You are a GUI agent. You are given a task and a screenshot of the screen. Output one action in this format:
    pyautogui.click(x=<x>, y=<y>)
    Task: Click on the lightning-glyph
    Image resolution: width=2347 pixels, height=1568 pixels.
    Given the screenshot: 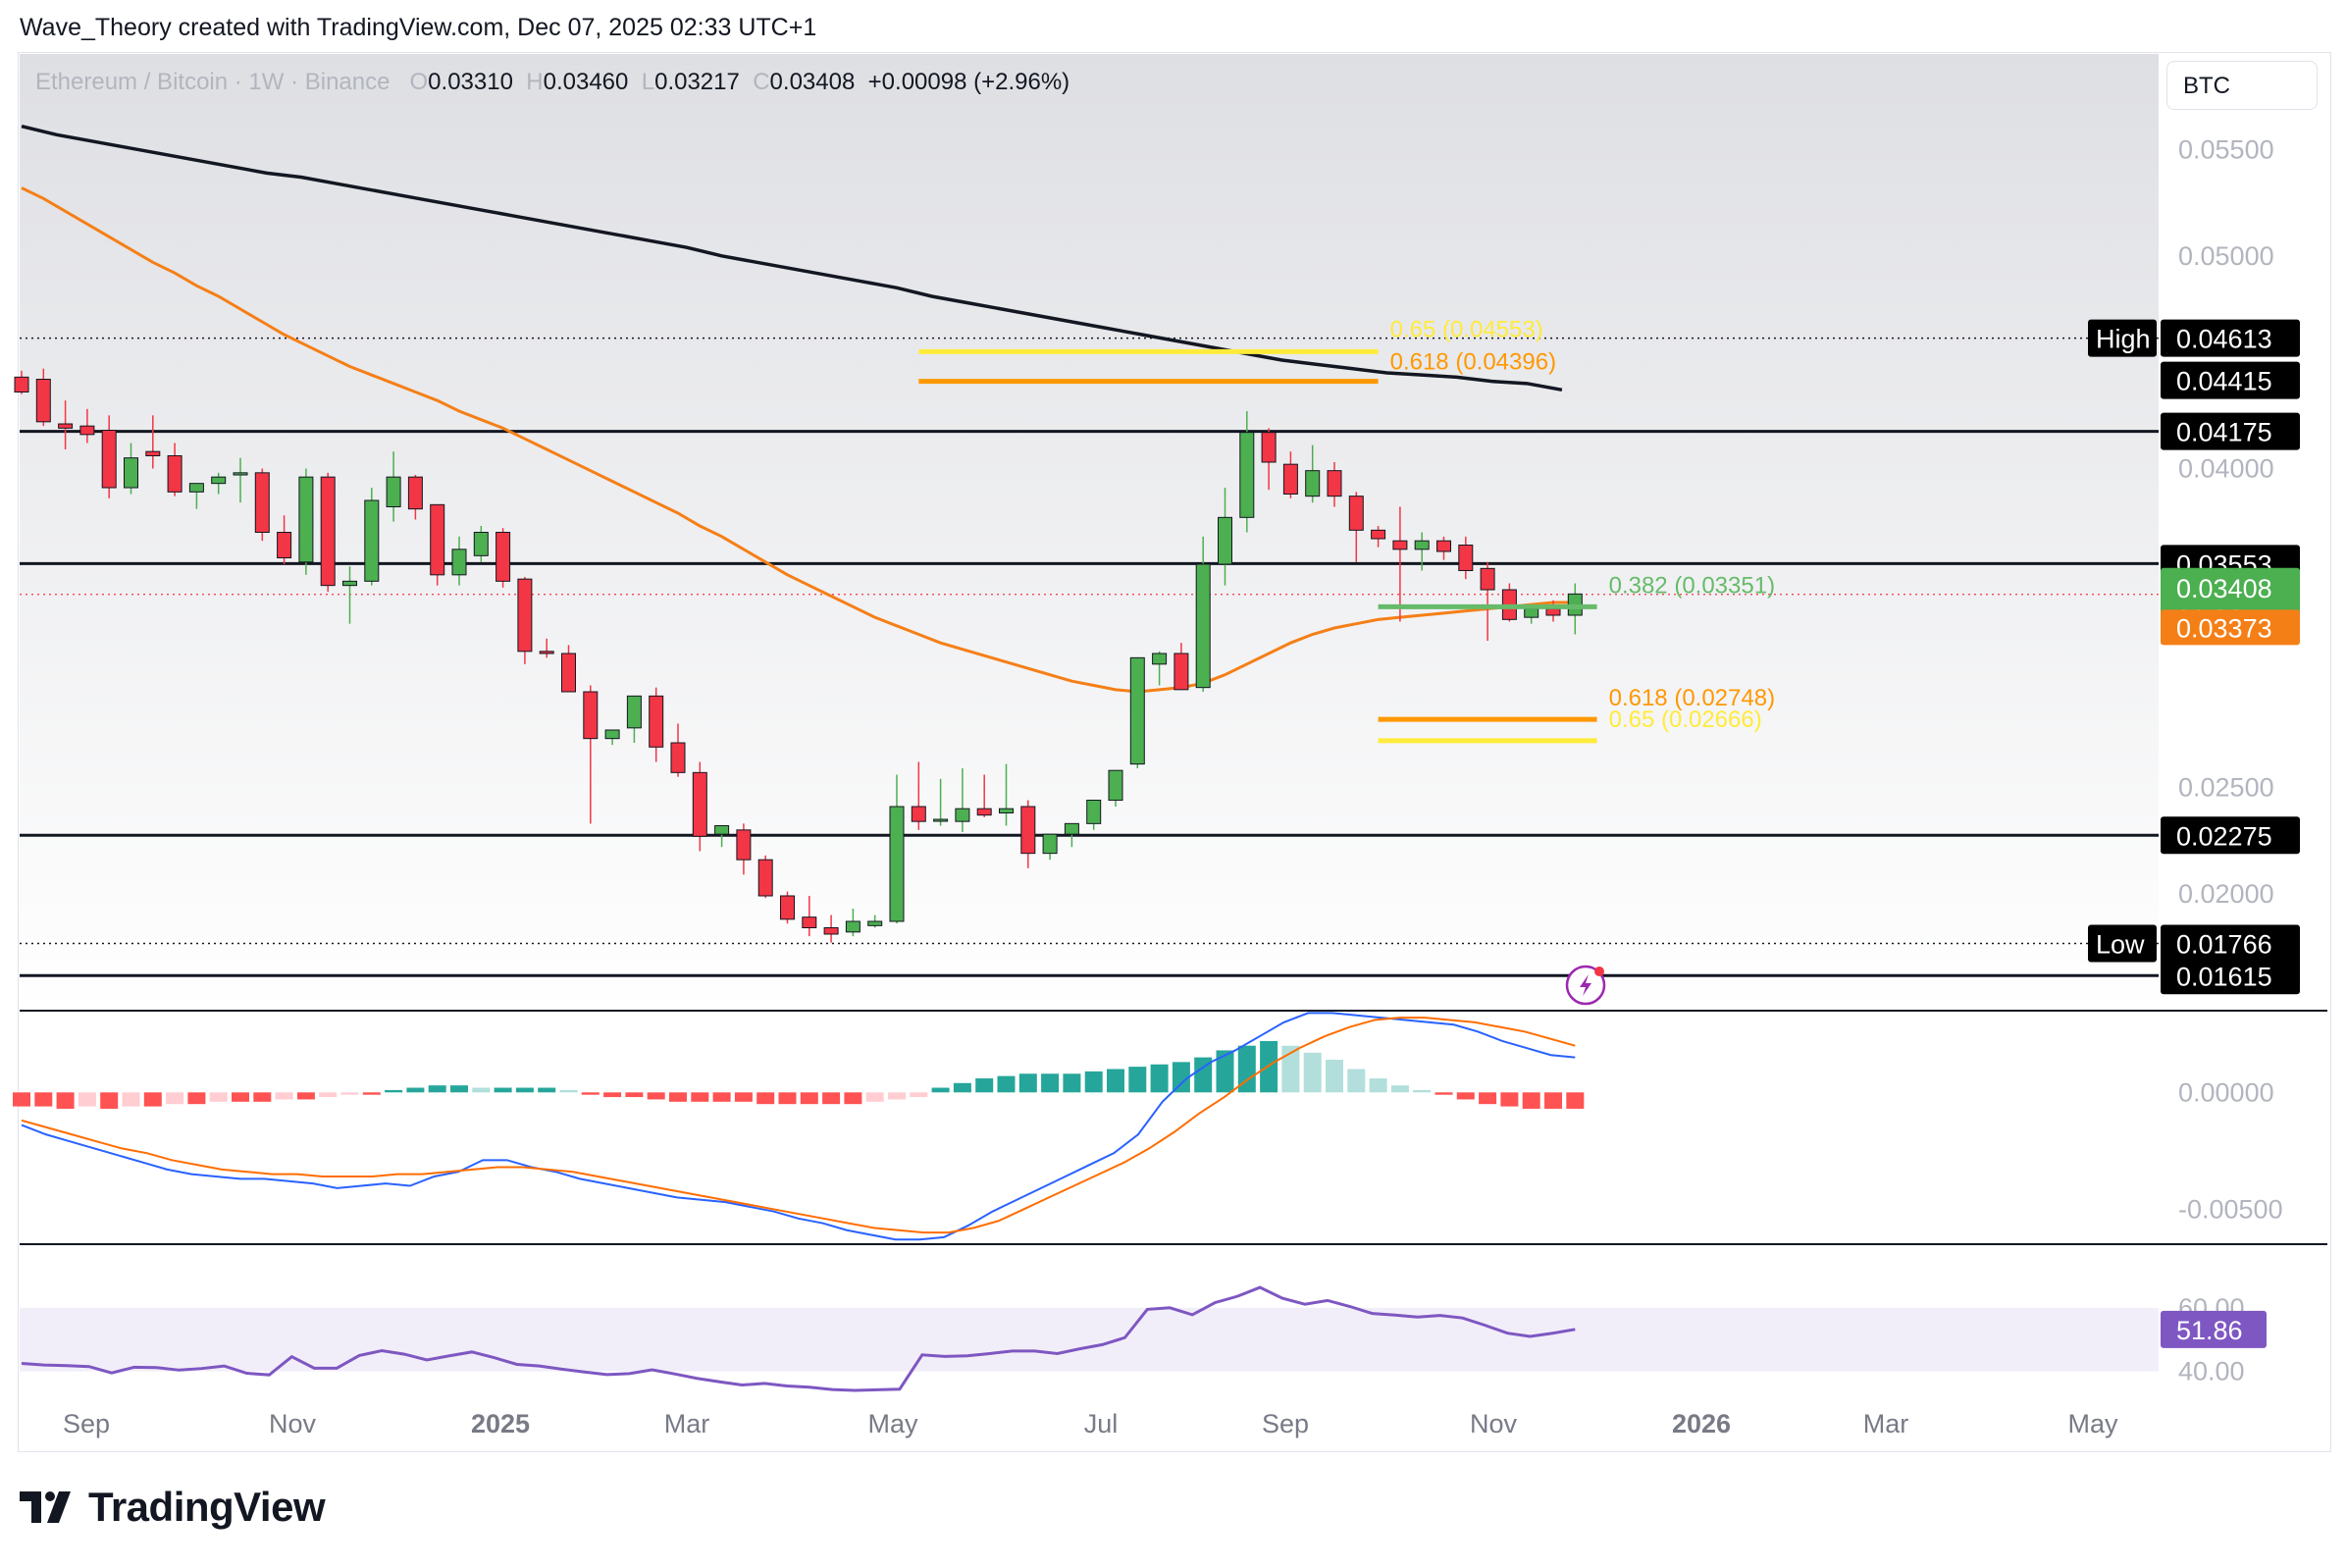 What is the action you would take?
    pyautogui.click(x=1585, y=985)
    